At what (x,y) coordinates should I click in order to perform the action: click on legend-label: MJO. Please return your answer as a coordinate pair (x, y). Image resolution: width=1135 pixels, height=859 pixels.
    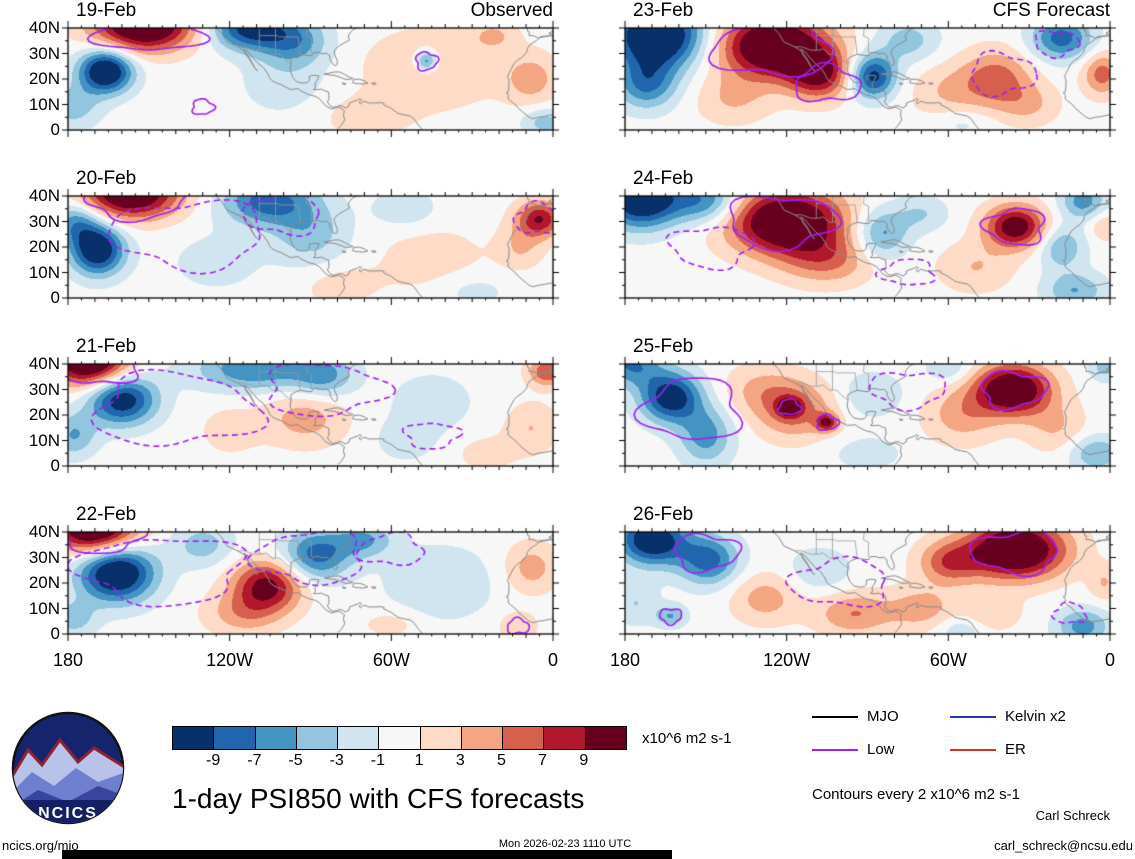
    Looking at the image, I should click on (883, 716).